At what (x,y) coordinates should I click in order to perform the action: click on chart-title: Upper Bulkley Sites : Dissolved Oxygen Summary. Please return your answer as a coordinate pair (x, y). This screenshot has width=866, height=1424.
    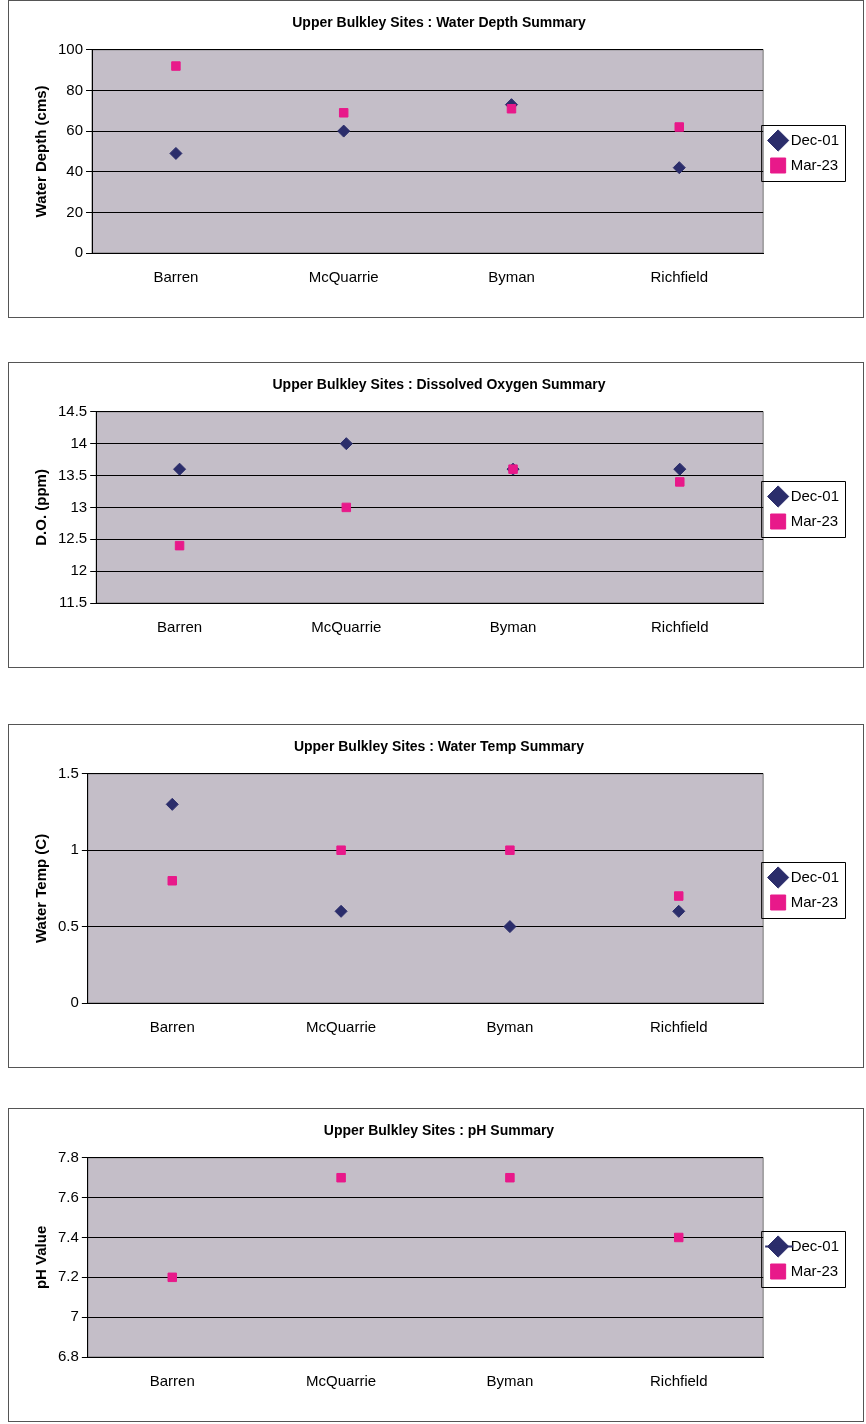
    Looking at the image, I should click on (439, 384).